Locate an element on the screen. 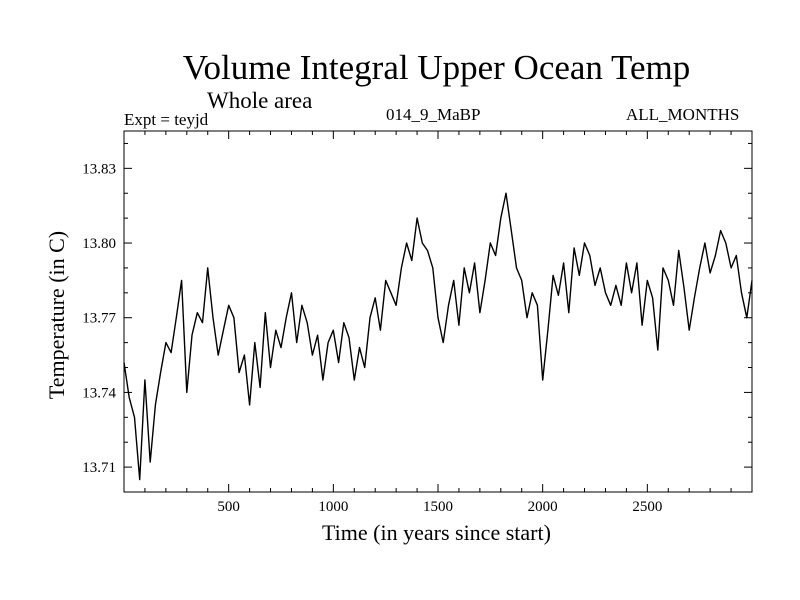 This screenshot has height=600, width=800. chart-subtitle: Whole area is located at coordinates (260, 100).